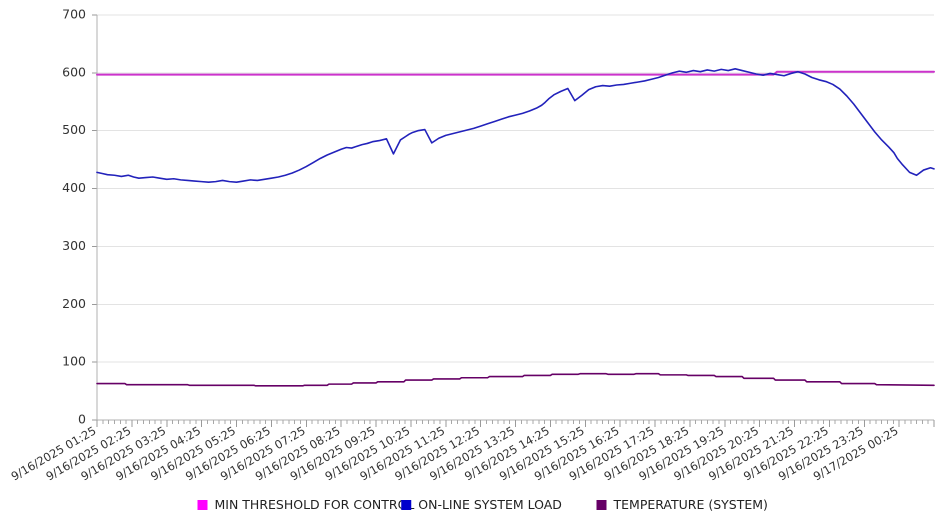 This screenshot has height=526, width=946. I want to click on y-tick-label: 300, so click(74, 245).